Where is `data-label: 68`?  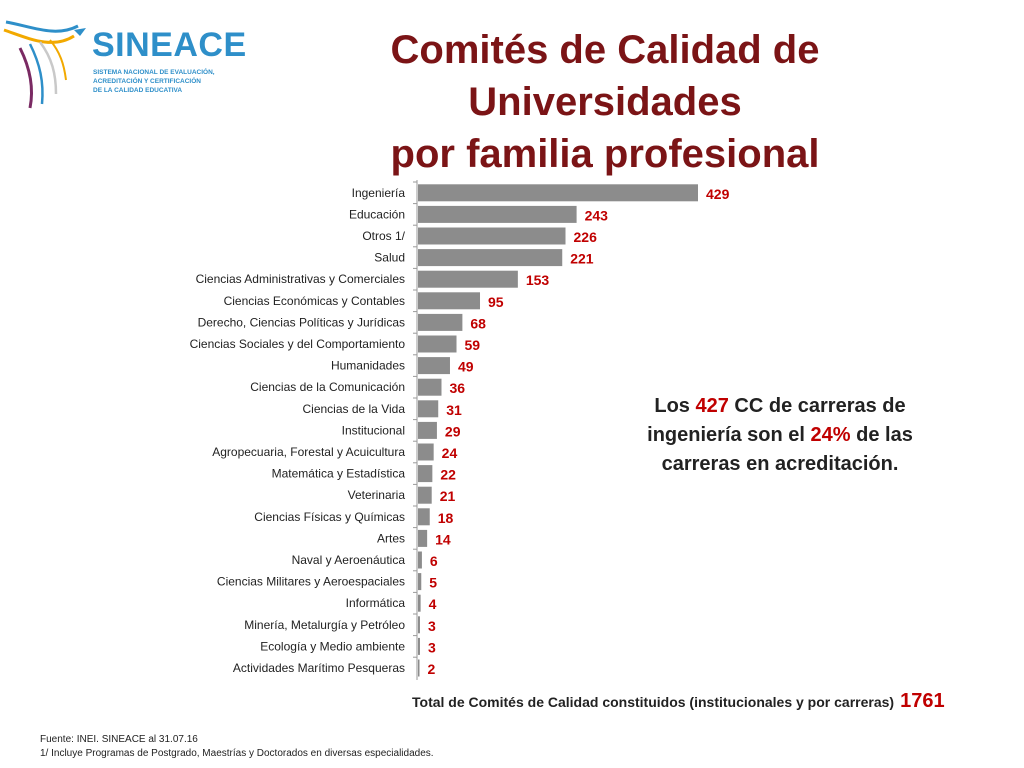
data-label: 68 is located at coordinates (478, 323).